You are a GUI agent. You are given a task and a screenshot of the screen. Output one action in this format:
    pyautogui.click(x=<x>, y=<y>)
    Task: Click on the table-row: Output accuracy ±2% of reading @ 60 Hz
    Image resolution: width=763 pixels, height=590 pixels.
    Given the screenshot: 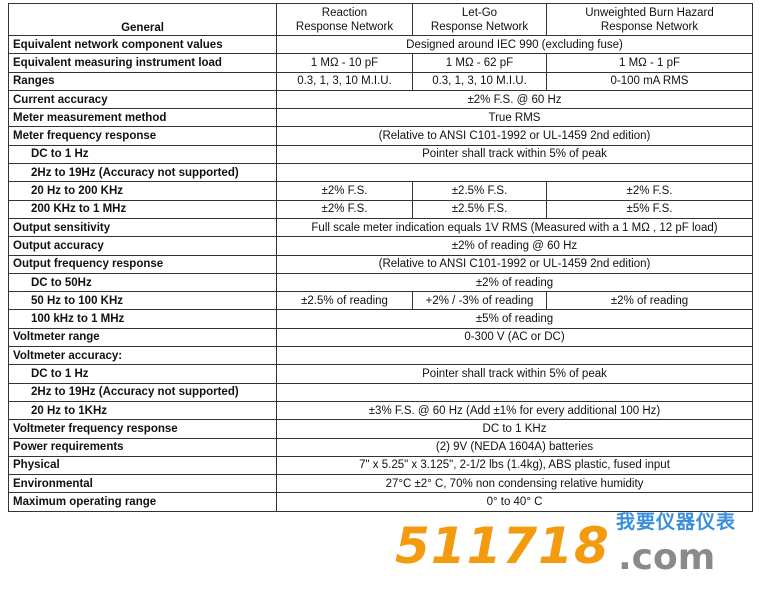 What is the action you would take?
    pyautogui.click(x=380, y=246)
    